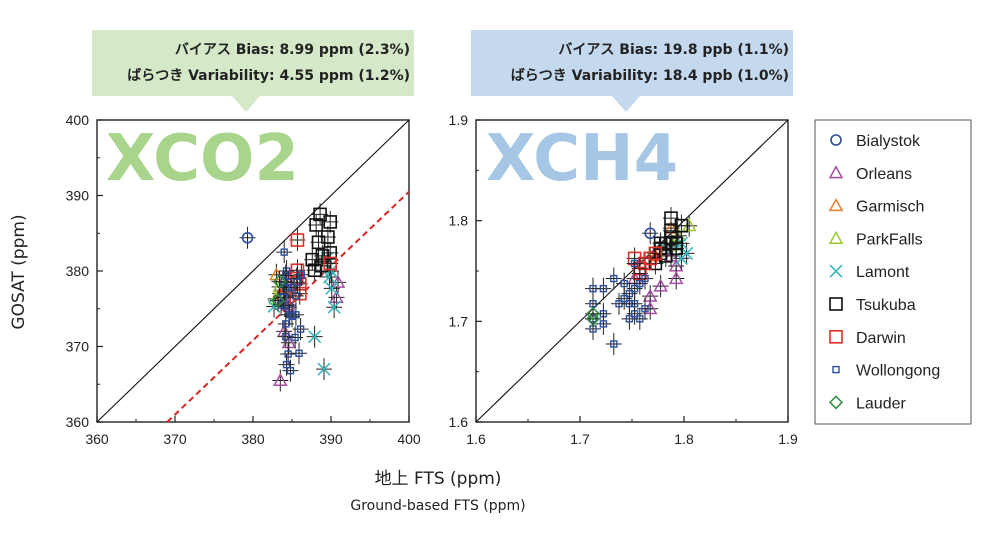 The image size is (1000, 534). I want to click on legend-label-bialystok: Bialystok, so click(888, 141).